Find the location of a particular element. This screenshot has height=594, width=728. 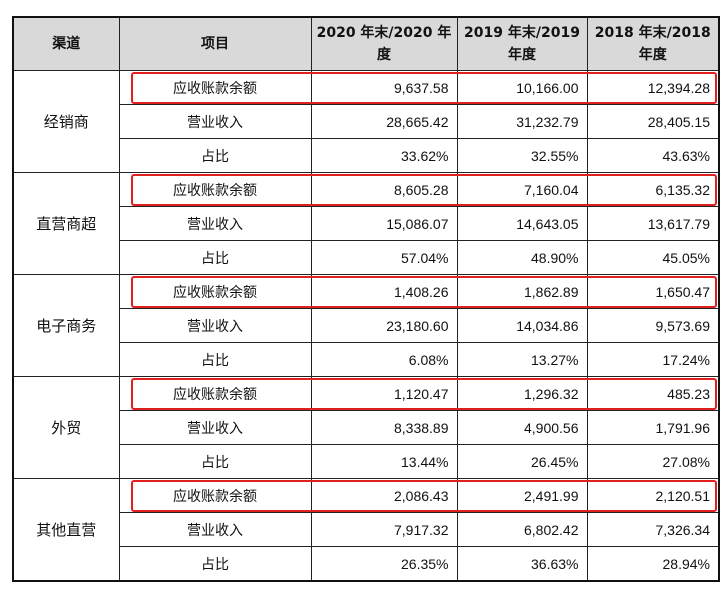

header-channel: 渠道 is located at coordinates (66, 43).